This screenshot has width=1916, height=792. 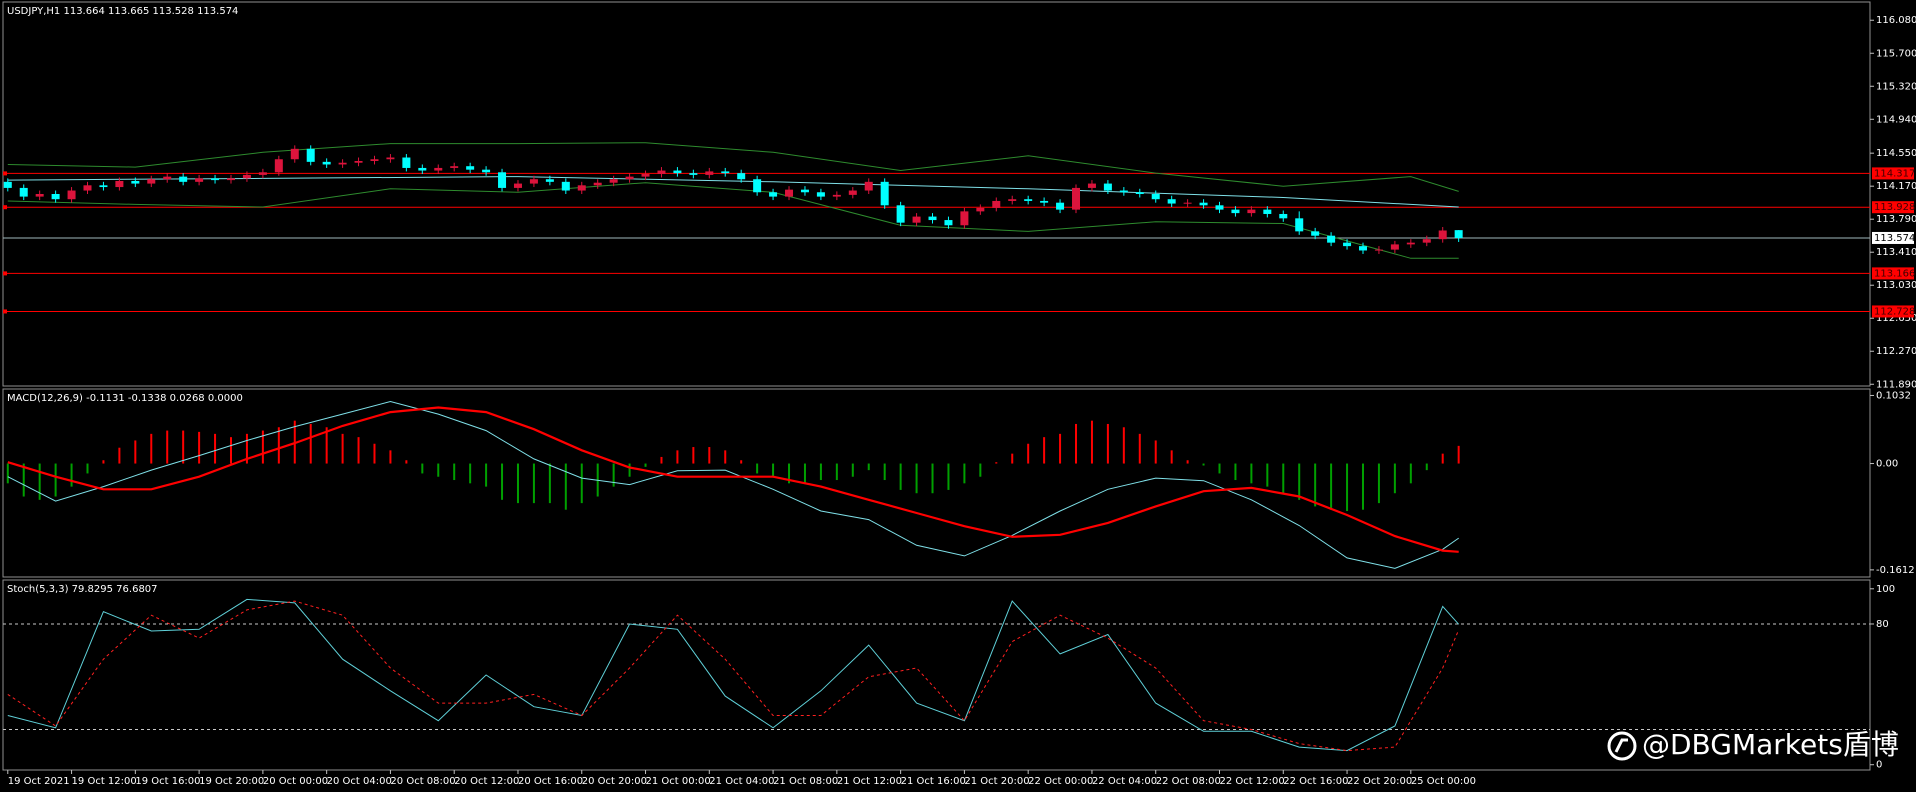 What do you see at coordinates (869, 781) in the screenshot?
I see `x-tick-label: 21 Oct 12:00` at bounding box center [869, 781].